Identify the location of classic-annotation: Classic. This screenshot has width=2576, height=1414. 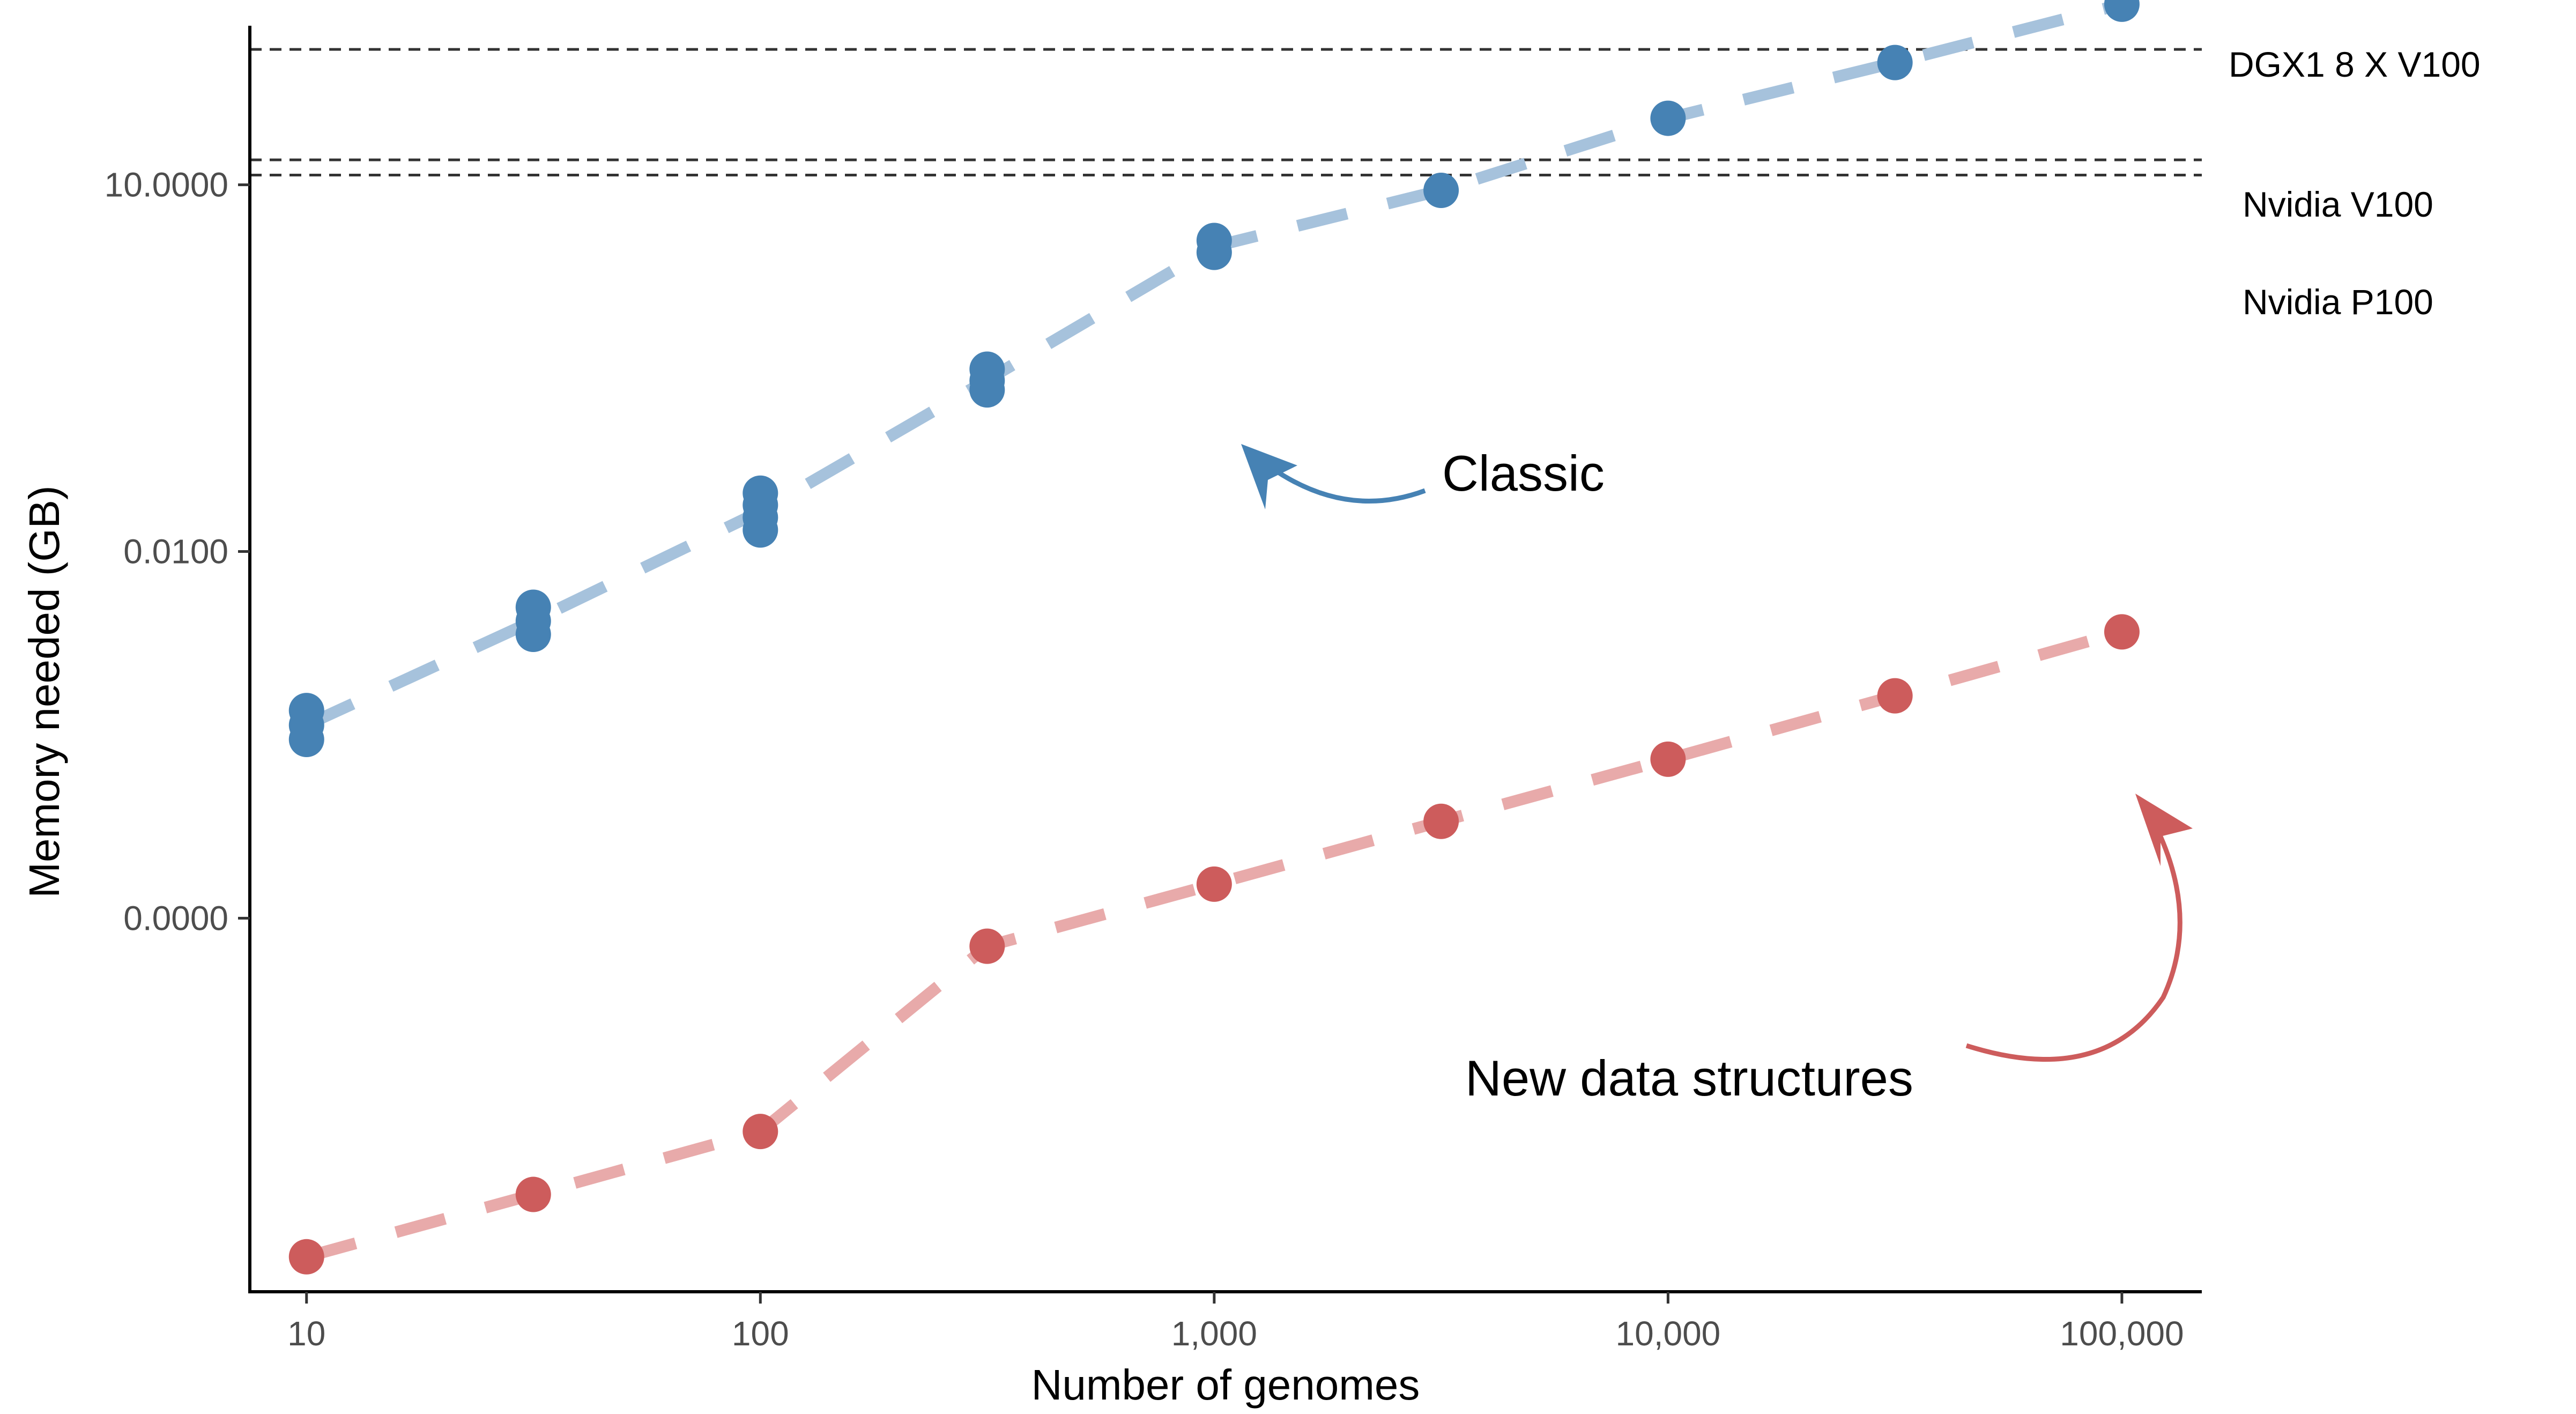
(1423, 476).